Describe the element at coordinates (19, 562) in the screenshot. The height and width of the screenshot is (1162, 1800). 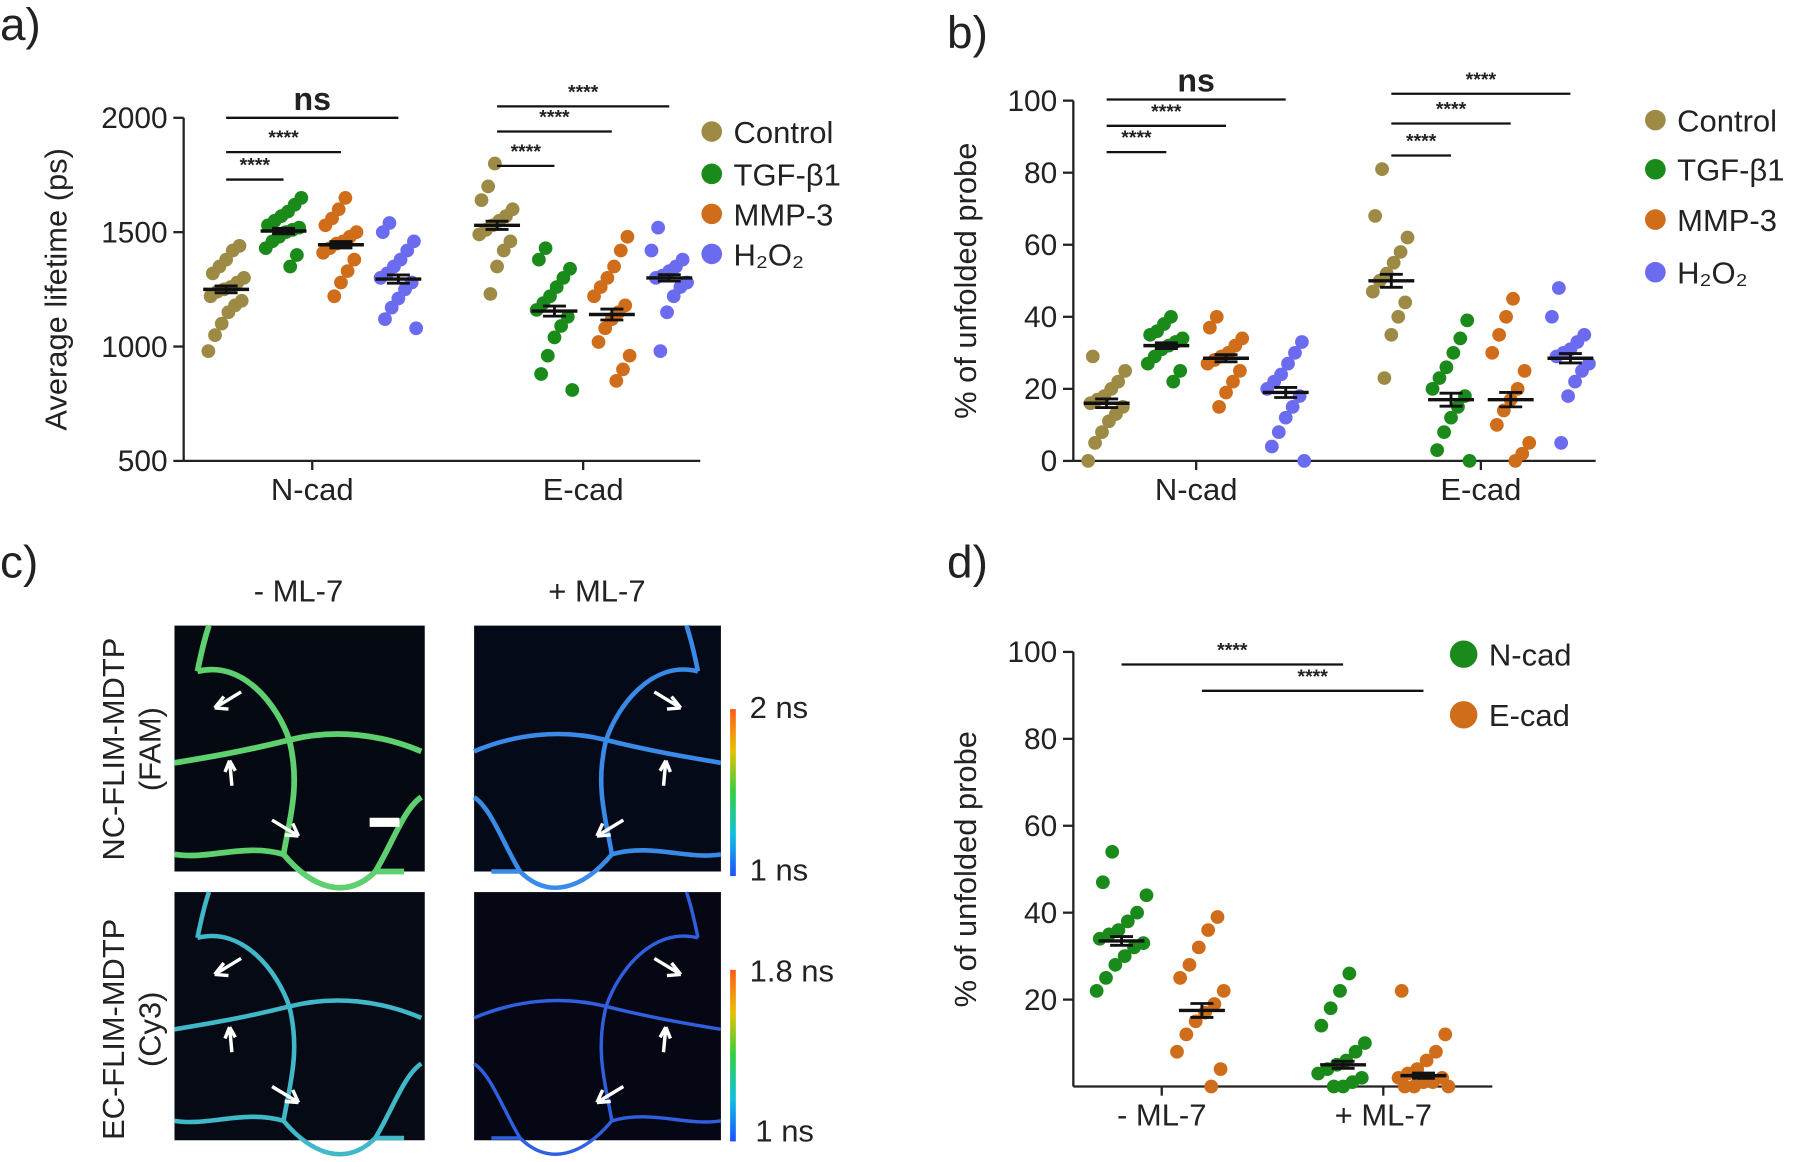
I see `panel-label: c)` at that location.